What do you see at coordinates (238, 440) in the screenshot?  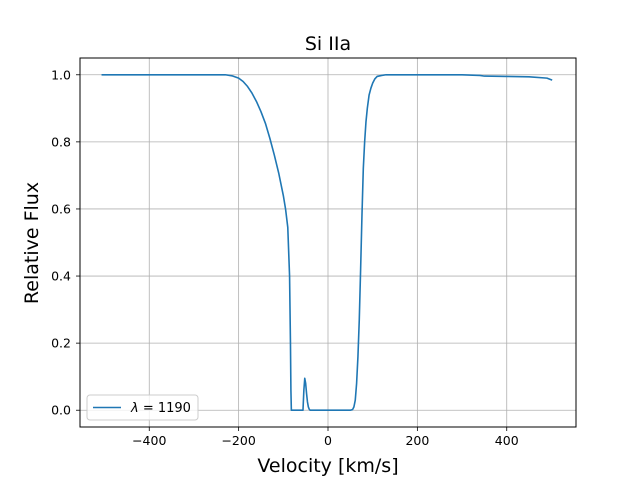 I see `x-tick-label: −200` at bounding box center [238, 440].